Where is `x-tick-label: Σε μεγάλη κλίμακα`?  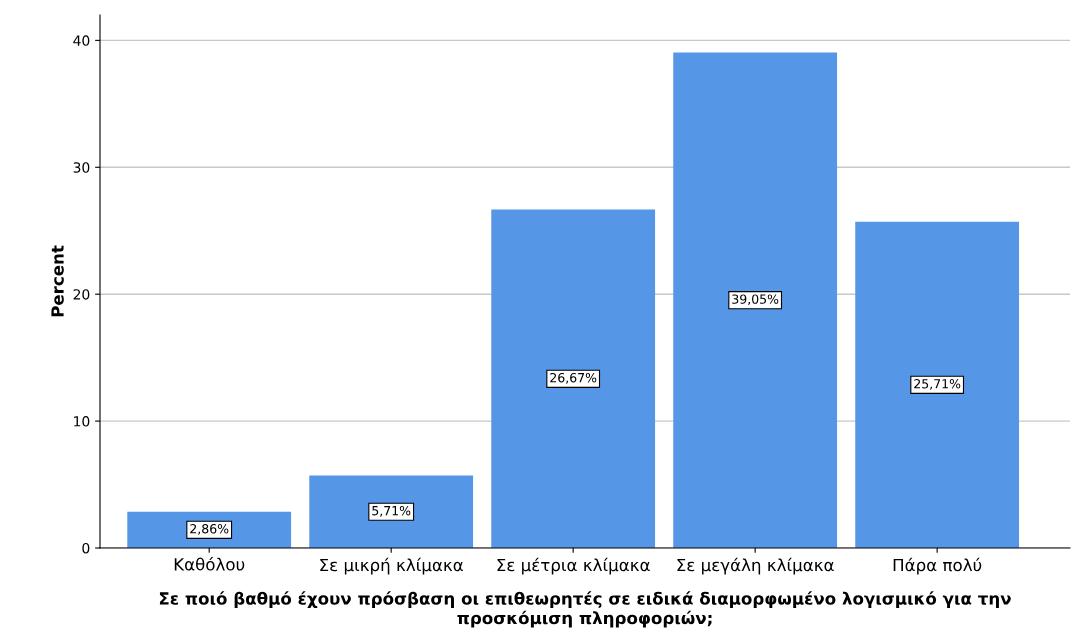
x-tick-label: Σε μεγάλη κλίμακα is located at coordinates (755, 566).